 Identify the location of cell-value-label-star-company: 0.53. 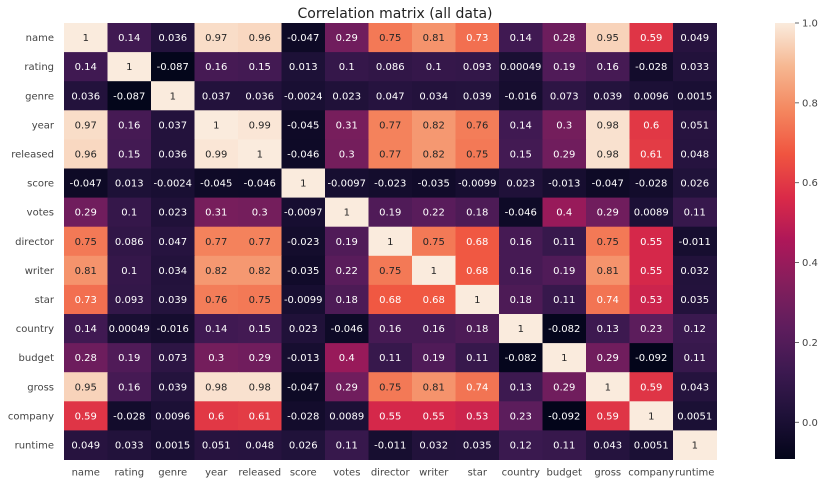
(651, 300).